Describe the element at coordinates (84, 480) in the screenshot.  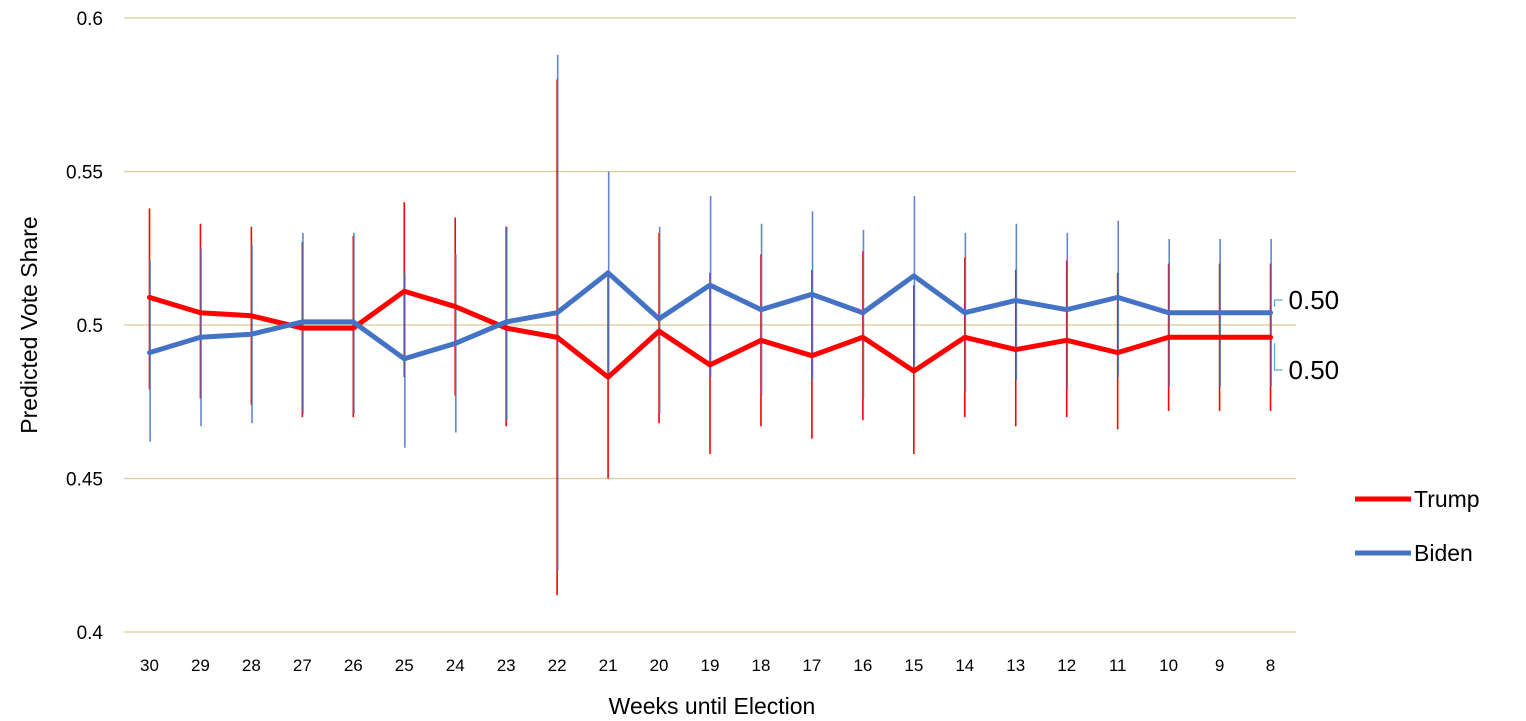
I see `y-tick-label: 0.45` at that location.